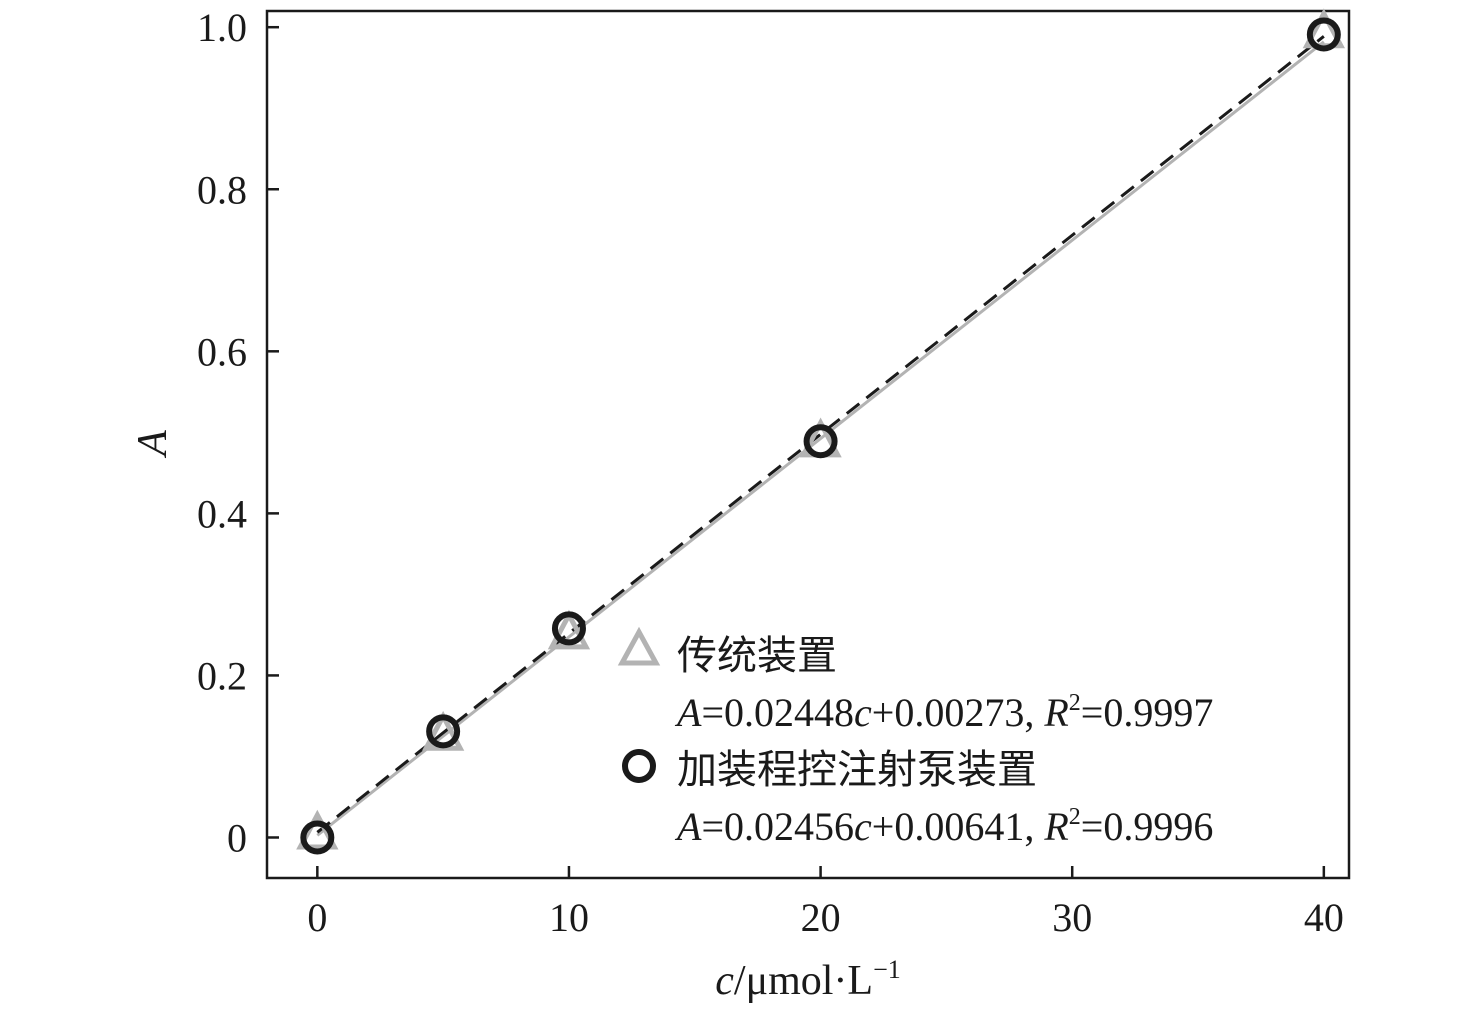 This screenshot has height=1009, width=1476. I want to click on y-tick-label: 1.0, so click(222, 27).